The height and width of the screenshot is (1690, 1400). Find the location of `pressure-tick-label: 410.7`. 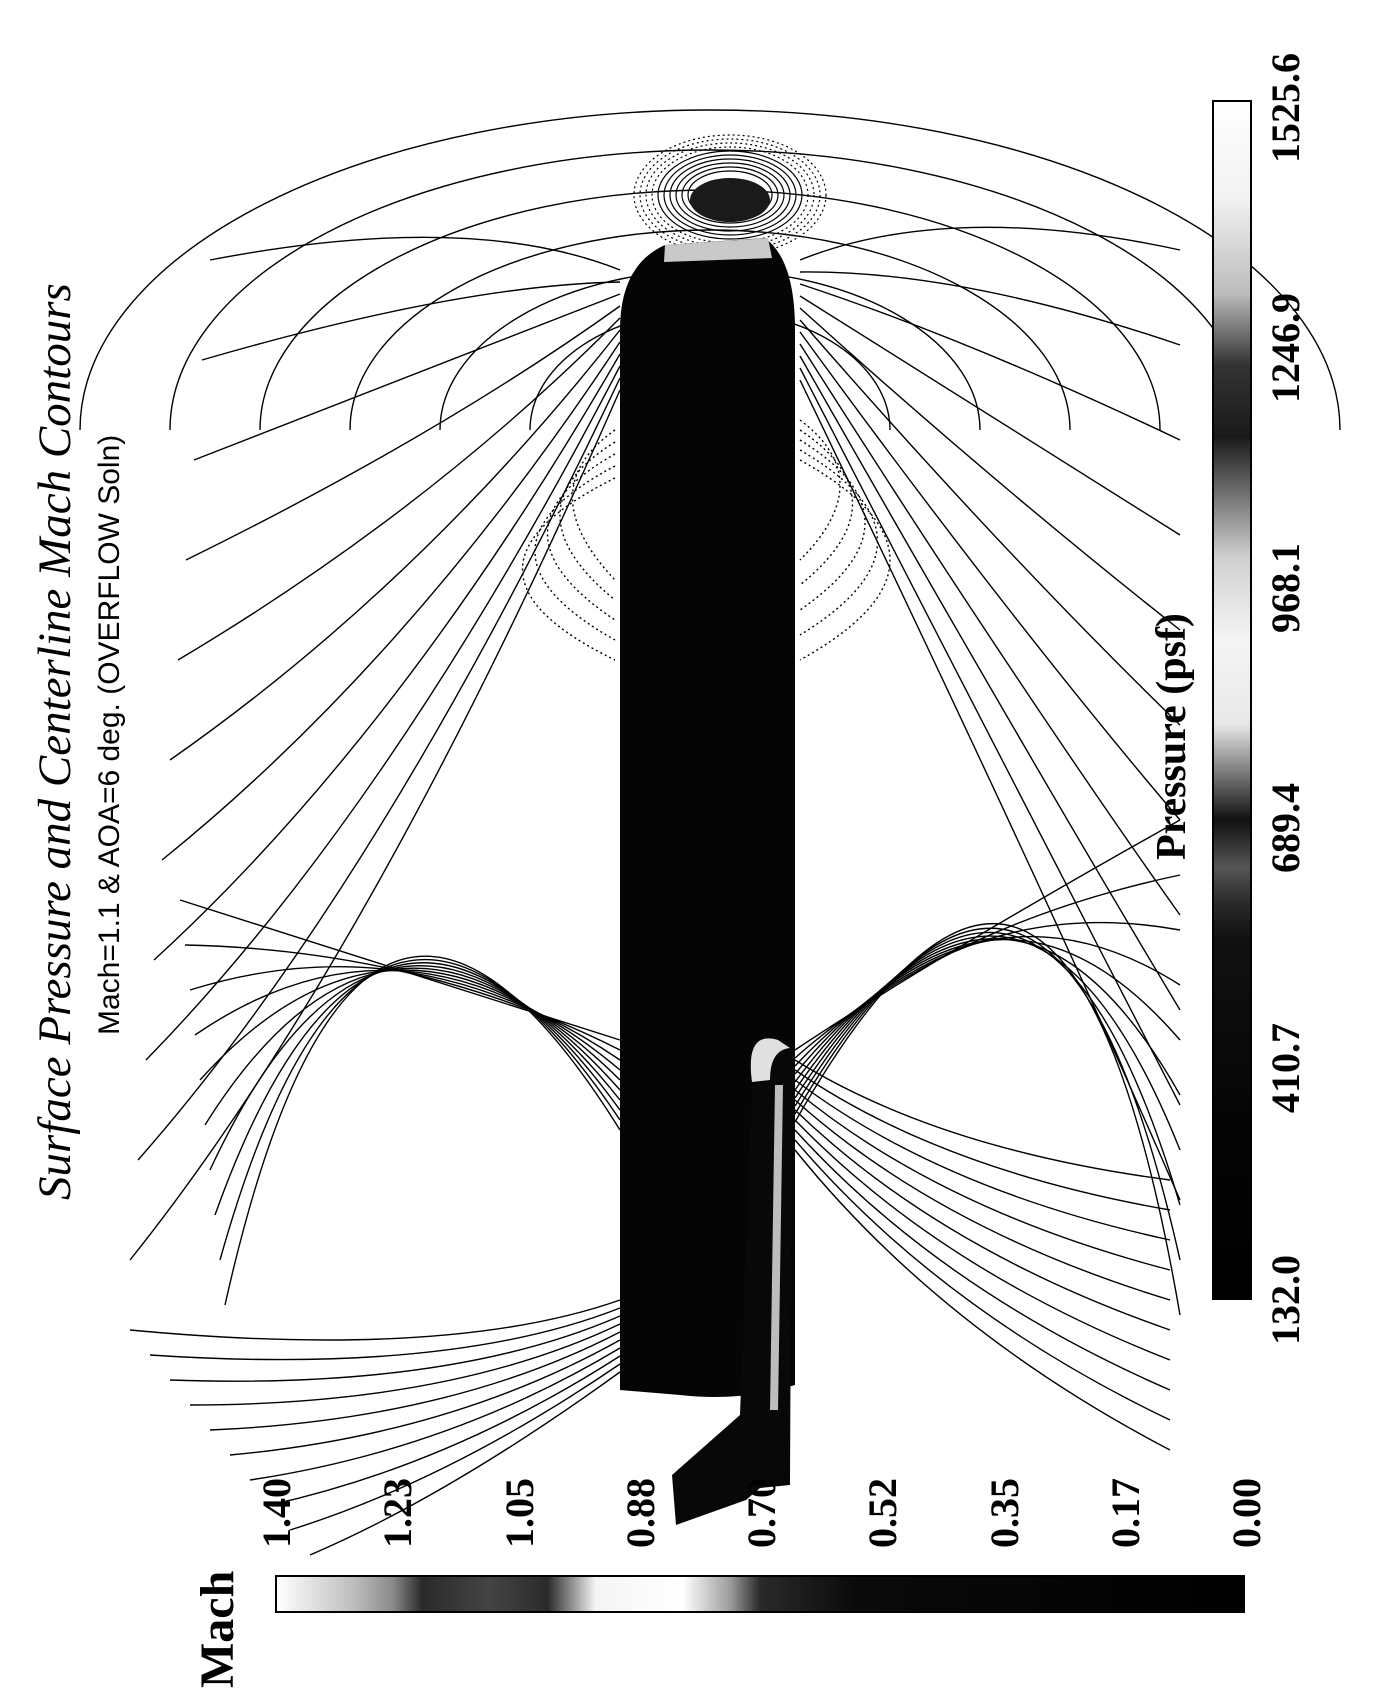

pressure-tick-label: 410.7 is located at coordinates (1285, 1068).